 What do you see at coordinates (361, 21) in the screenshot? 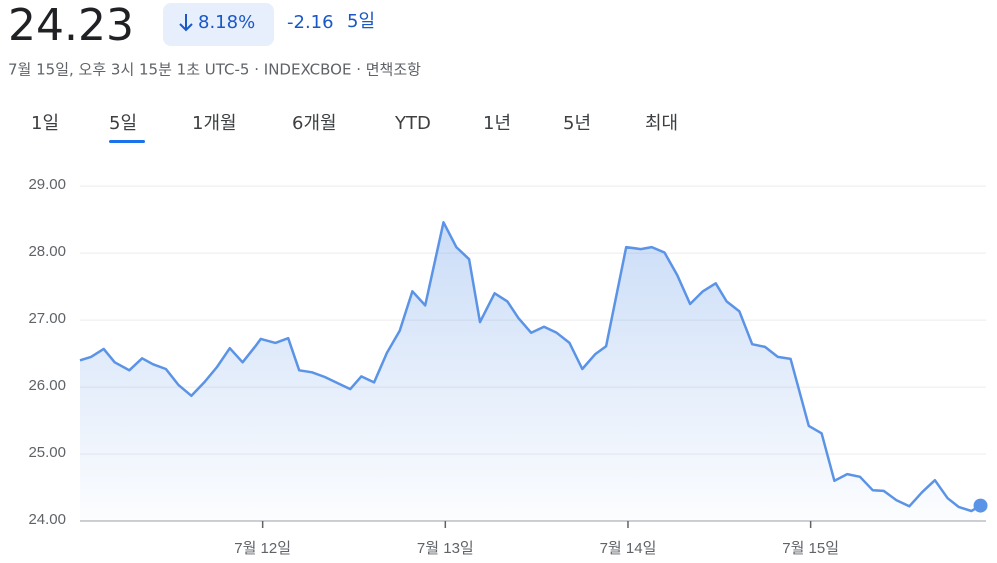
I see `period: 5일` at bounding box center [361, 21].